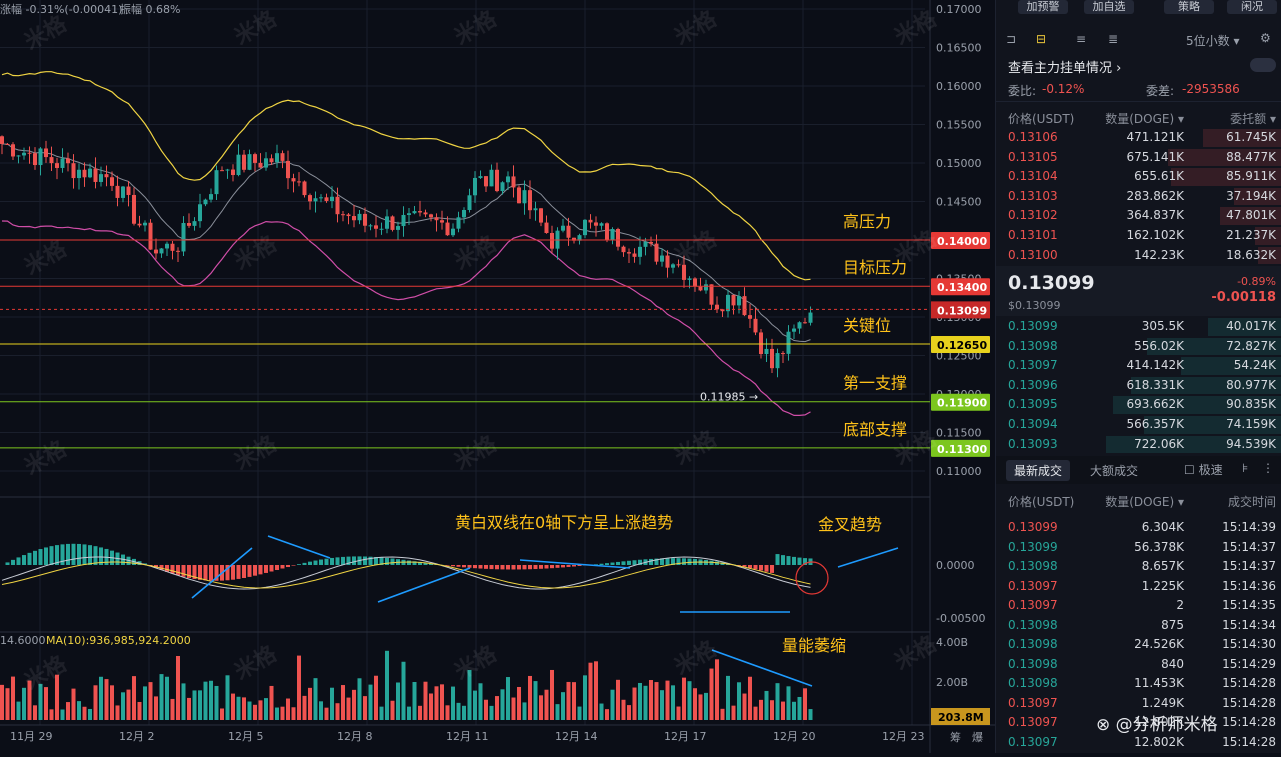 The width and height of the screenshot is (1281, 757). What do you see at coordinates (576, 736) in the screenshot?
I see `x-tick-label: 12月 14` at bounding box center [576, 736].